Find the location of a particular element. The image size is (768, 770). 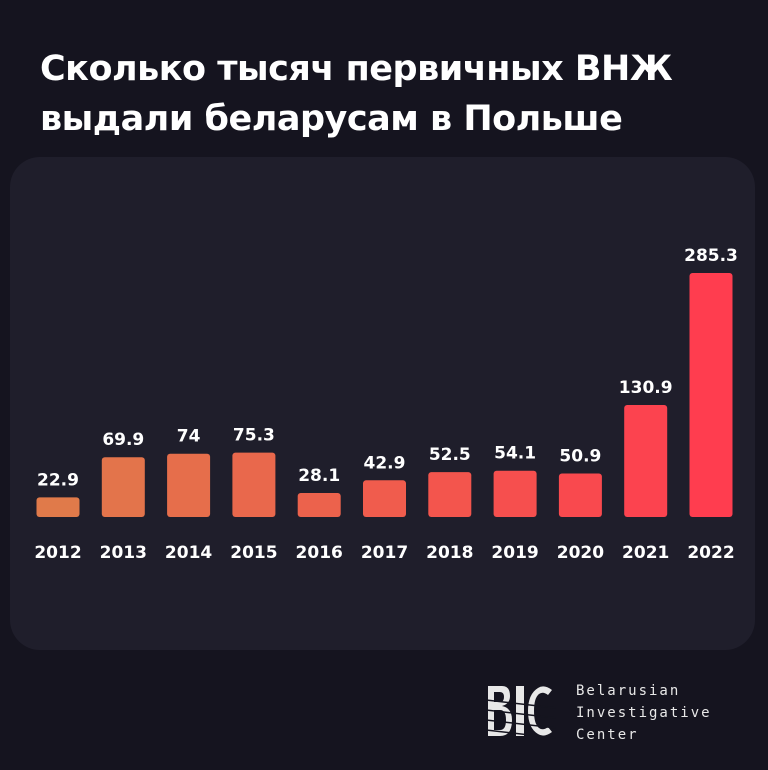

value-label-2020: 50.9 is located at coordinates (580, 456).